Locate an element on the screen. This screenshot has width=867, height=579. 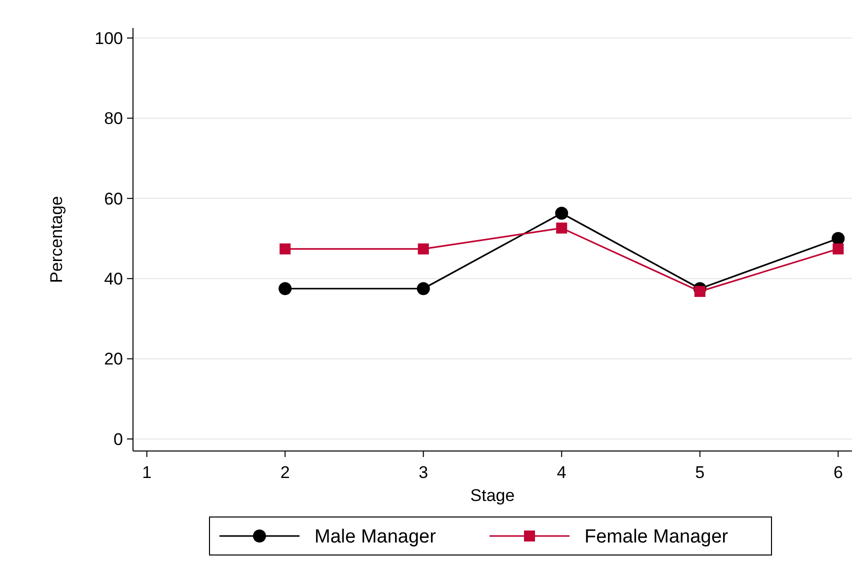
y-tick-label: 40 is located at coordinates (113, 279).